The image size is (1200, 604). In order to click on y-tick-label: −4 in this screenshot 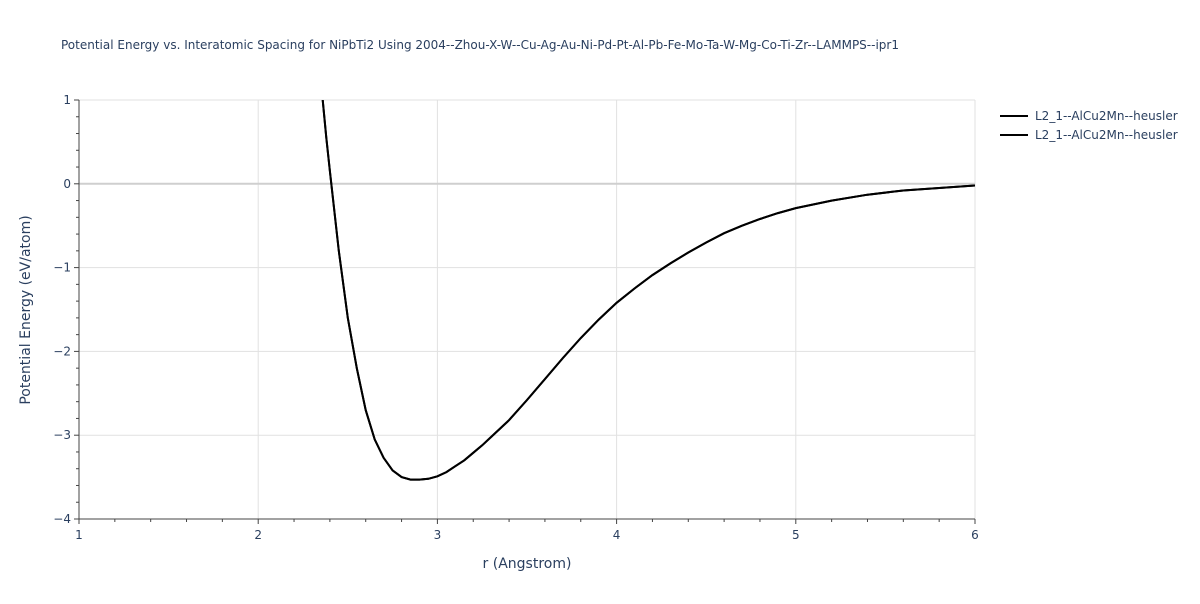, I will do `click(62, 519)`.